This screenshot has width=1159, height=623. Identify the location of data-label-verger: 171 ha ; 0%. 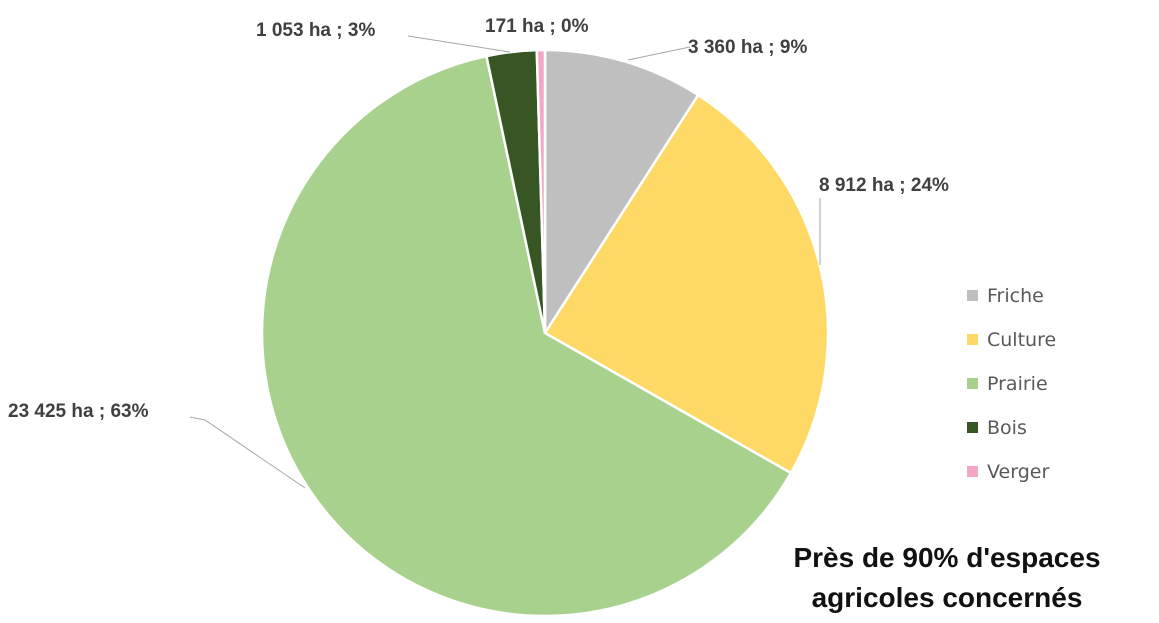
(537, 26).